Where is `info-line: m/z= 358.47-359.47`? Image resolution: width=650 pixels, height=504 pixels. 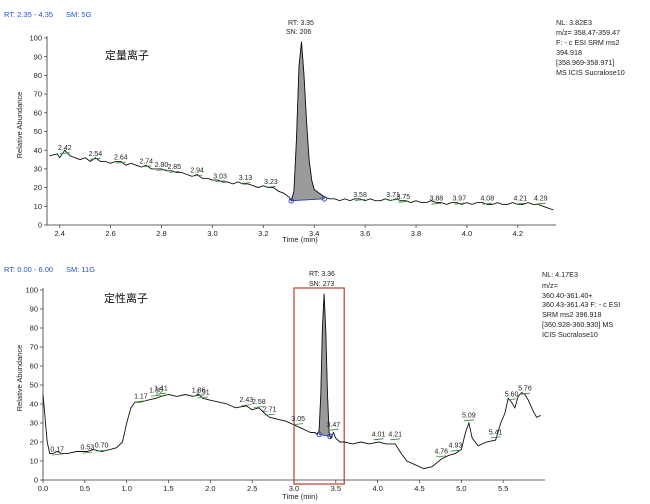 info-line: m/z= 358.47-359.47 is located at coordinates (588, 32).